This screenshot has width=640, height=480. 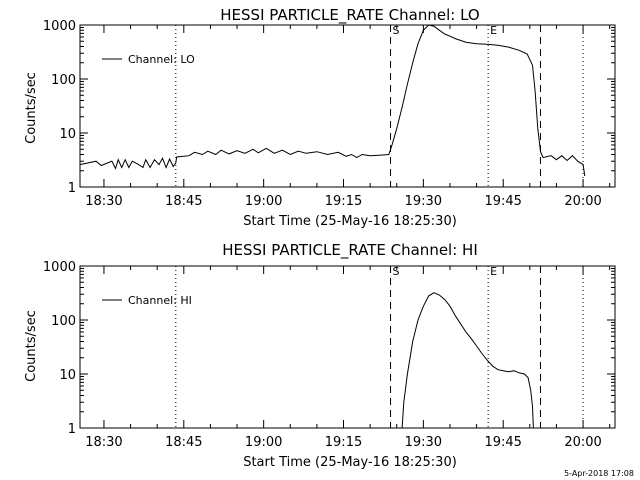 I want to click on x-axis-label-lo: Start Time (25-May-16 18:25:30), so click(x=350, y=221).